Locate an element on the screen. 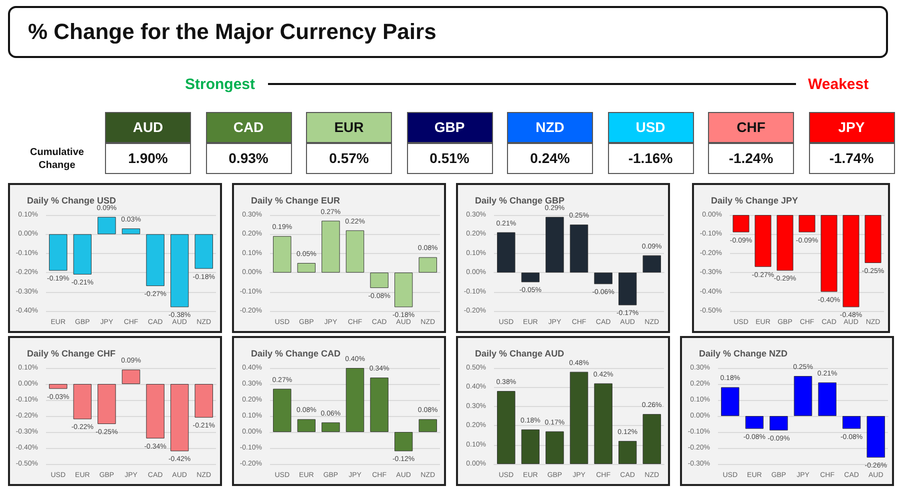 The image size is (900, 492). category-label: NZD is located at coordinates (550, 127).